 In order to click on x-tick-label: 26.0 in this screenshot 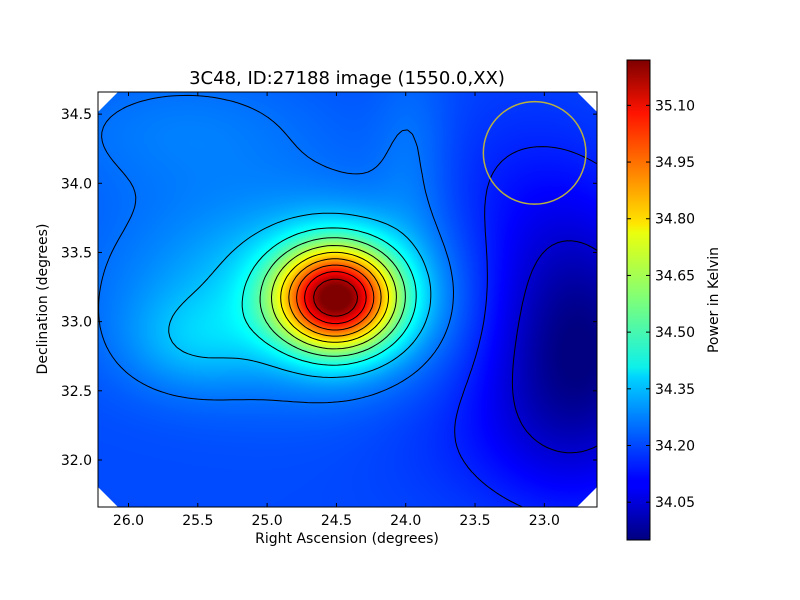, I will do `click(128, 521)`.